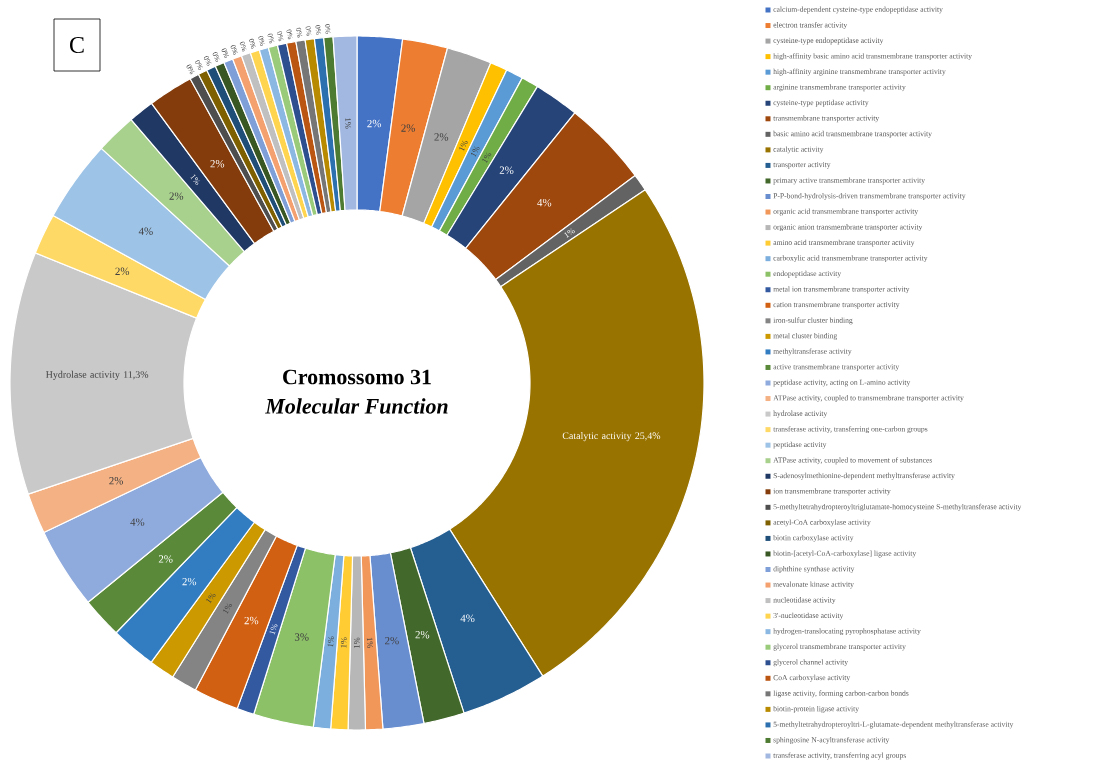 This screenshot has height=763, width=1099. Describe the element at coordinates (611, 437) in the screenshot. I see `data-label: Catalytic activity 25,4%` at that location.